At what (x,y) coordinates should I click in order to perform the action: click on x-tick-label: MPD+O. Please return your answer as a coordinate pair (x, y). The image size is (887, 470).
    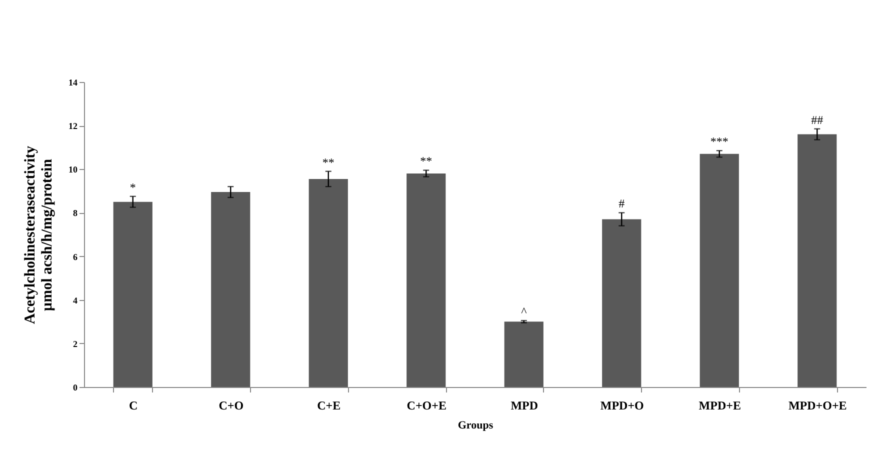
    Looking at the image, I should click on (622, 405).